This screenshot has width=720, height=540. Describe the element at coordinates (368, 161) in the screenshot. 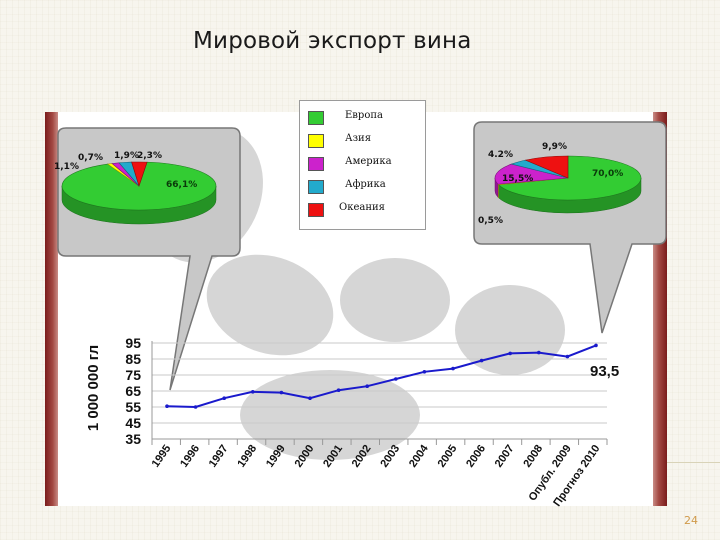

I see `legend-label-america: Америка` at that location.